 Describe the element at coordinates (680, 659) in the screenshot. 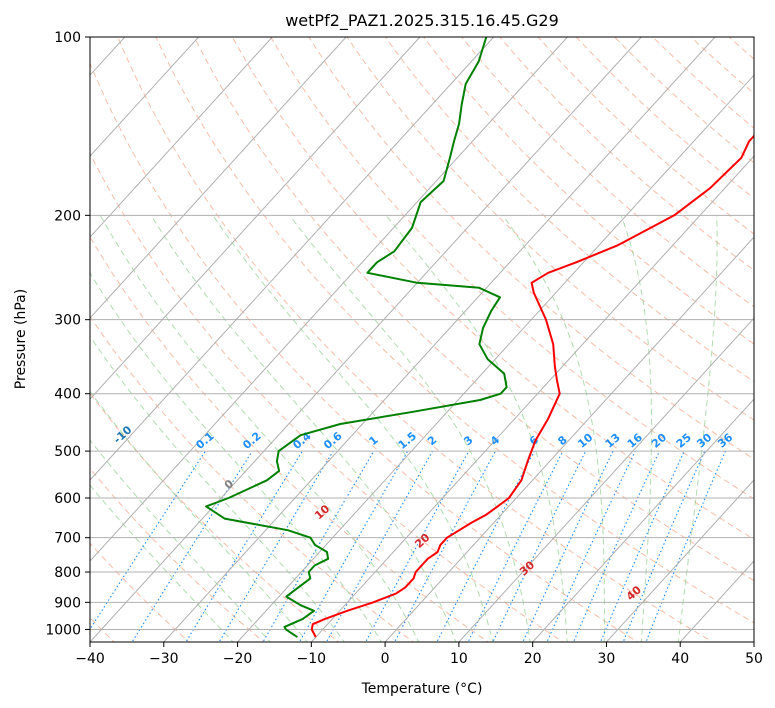

I see `x-tick-label: 40` at that location.